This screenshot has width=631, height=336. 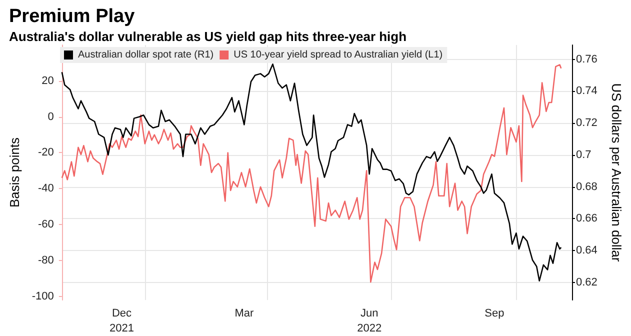 What do you see at coordinates (587, 91) in the screenshot?
I see `y2-tick-label: 0.74` at bounding box center [587, 91].